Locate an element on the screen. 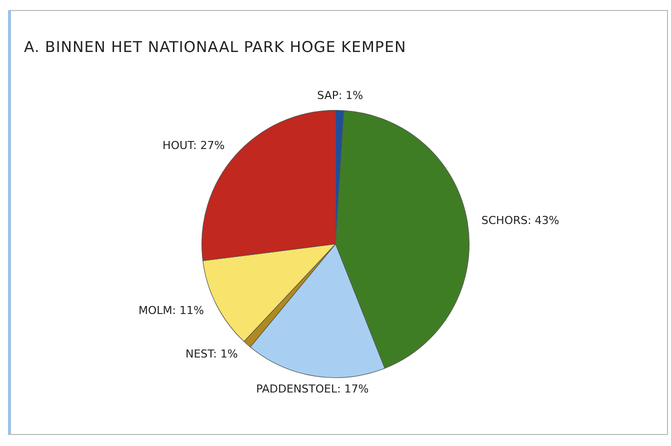 The width and height of the screenshot is (671, 446). chart-title: A. BINNEN HET NATIONAAL PARK HOGE KEMPEN is located at coordinates (215, 47).